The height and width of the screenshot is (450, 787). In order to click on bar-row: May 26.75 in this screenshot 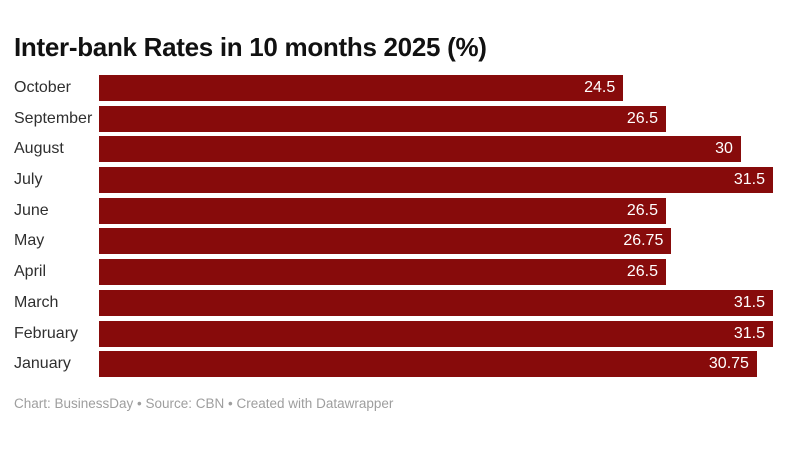, I will do `click(393, 241)`.